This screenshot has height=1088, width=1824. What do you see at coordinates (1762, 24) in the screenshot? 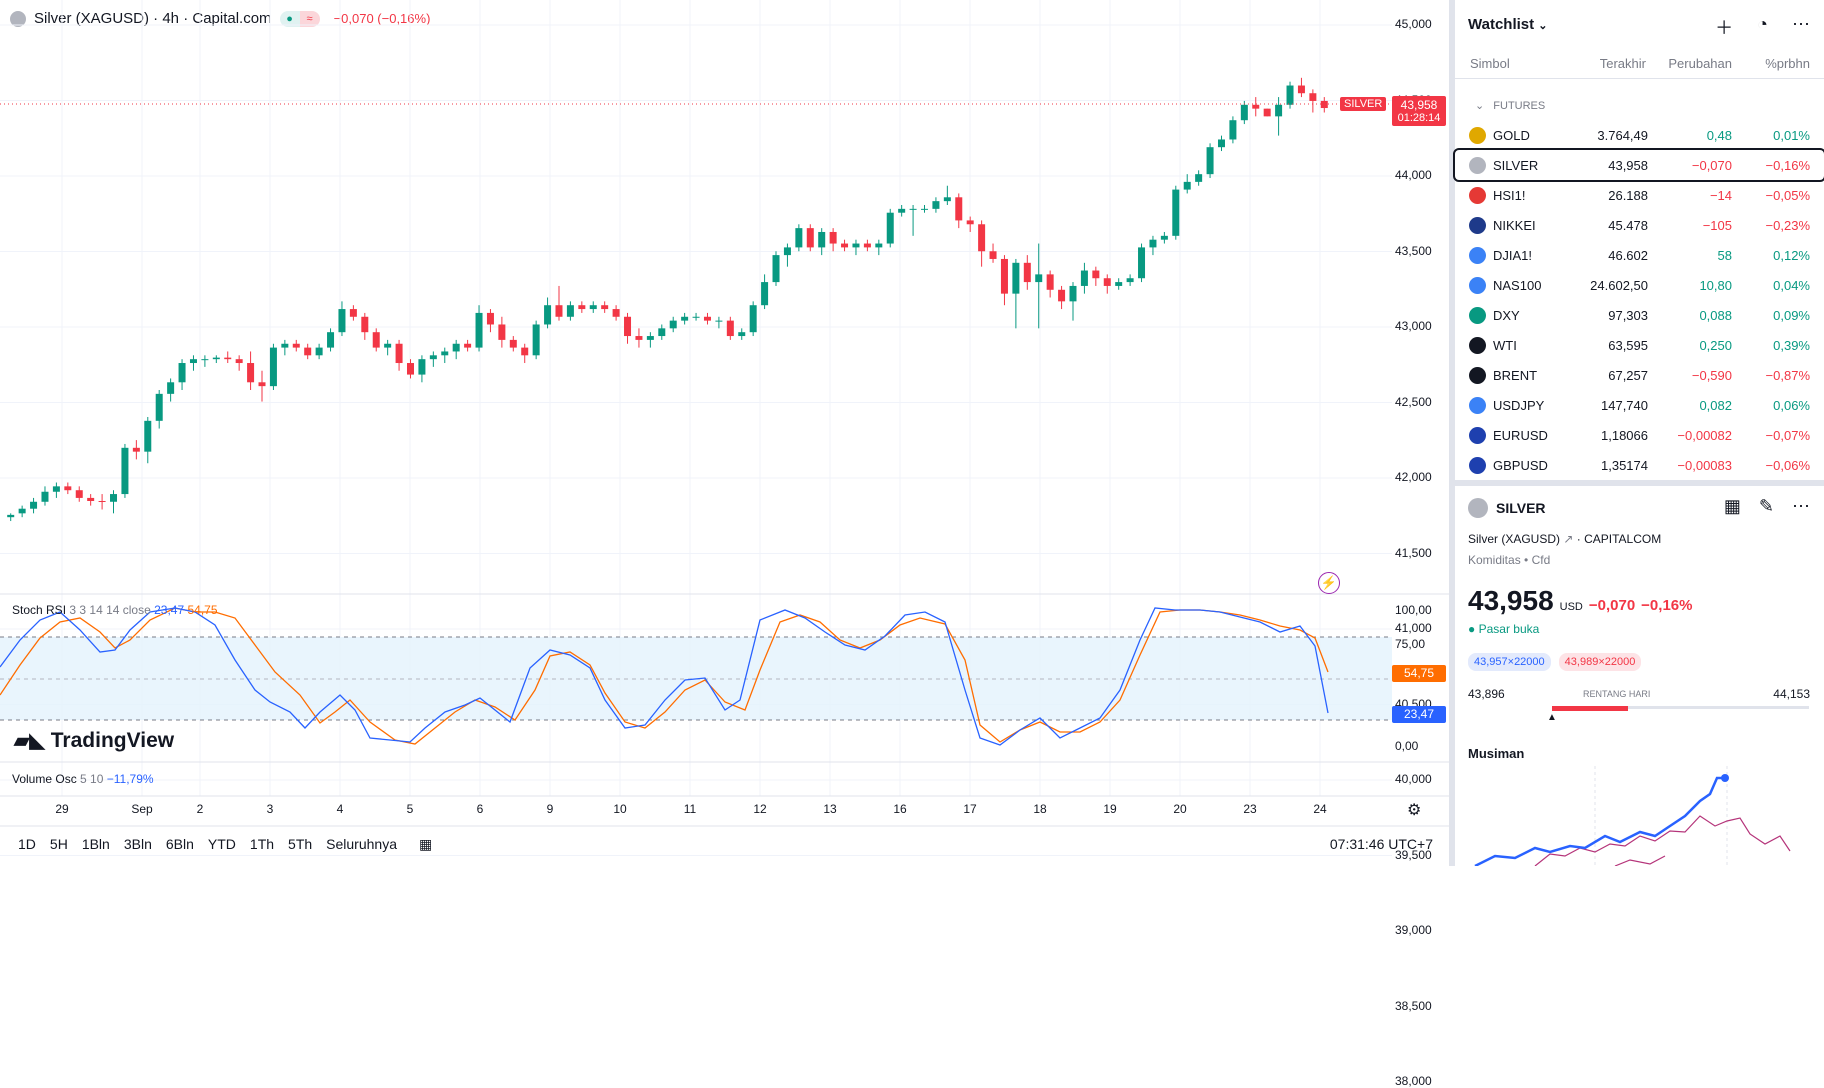
I see `advanced-view-icon: ◔` at bounding box center [1762, 24].